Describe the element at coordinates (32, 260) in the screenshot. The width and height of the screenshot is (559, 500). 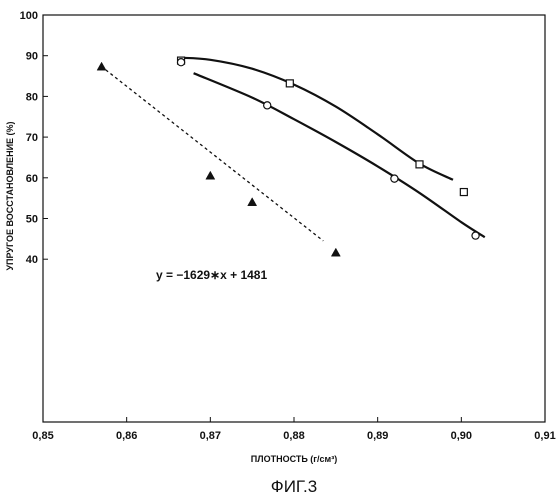
I see `y-tick-label: 40` at that location.